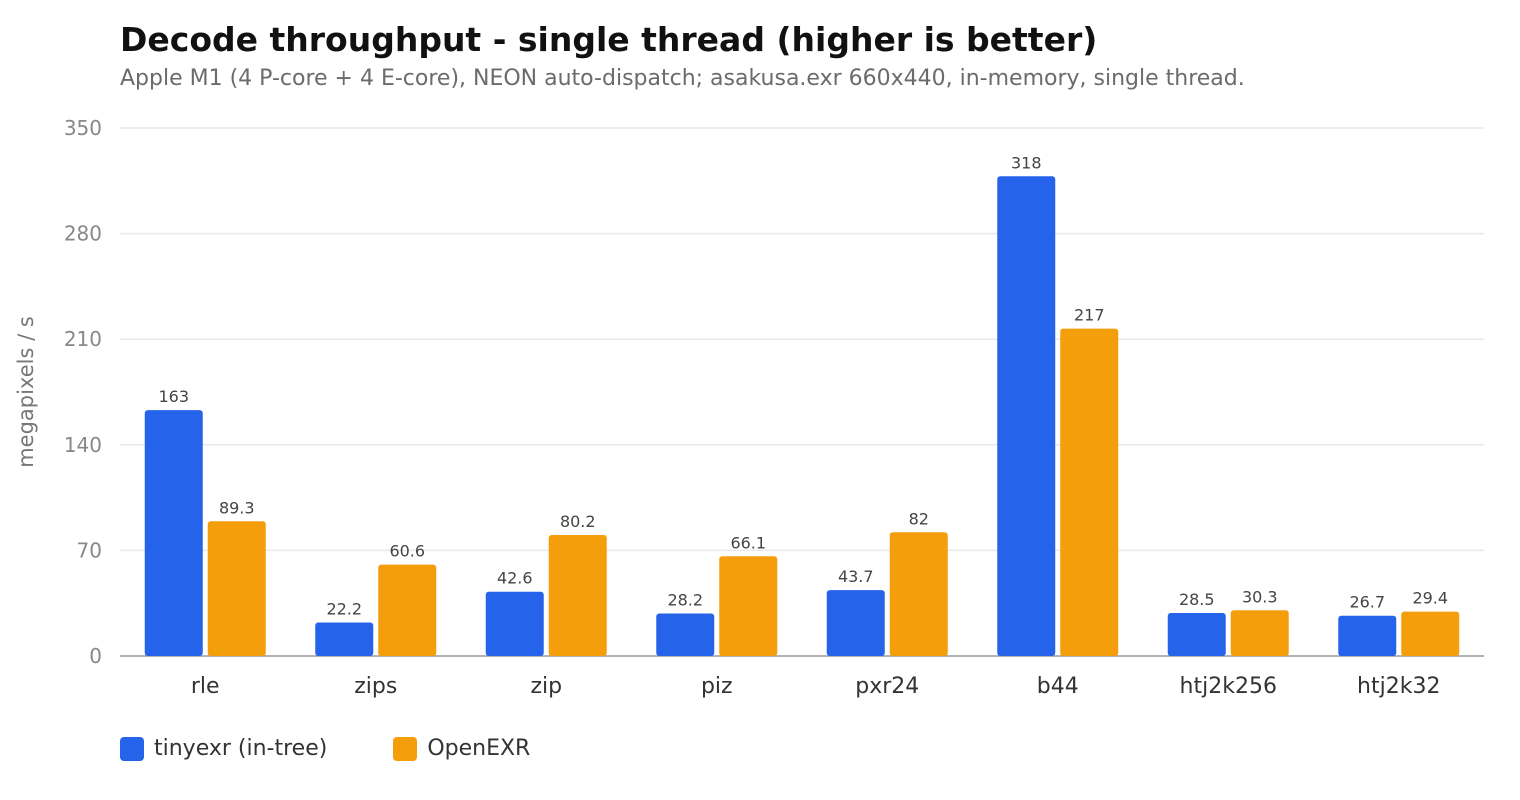 The image size is (1520, 800). Describe the element at coordinates (375, 686) in the screenshot. I see `x-tick-label: zips` at that location.